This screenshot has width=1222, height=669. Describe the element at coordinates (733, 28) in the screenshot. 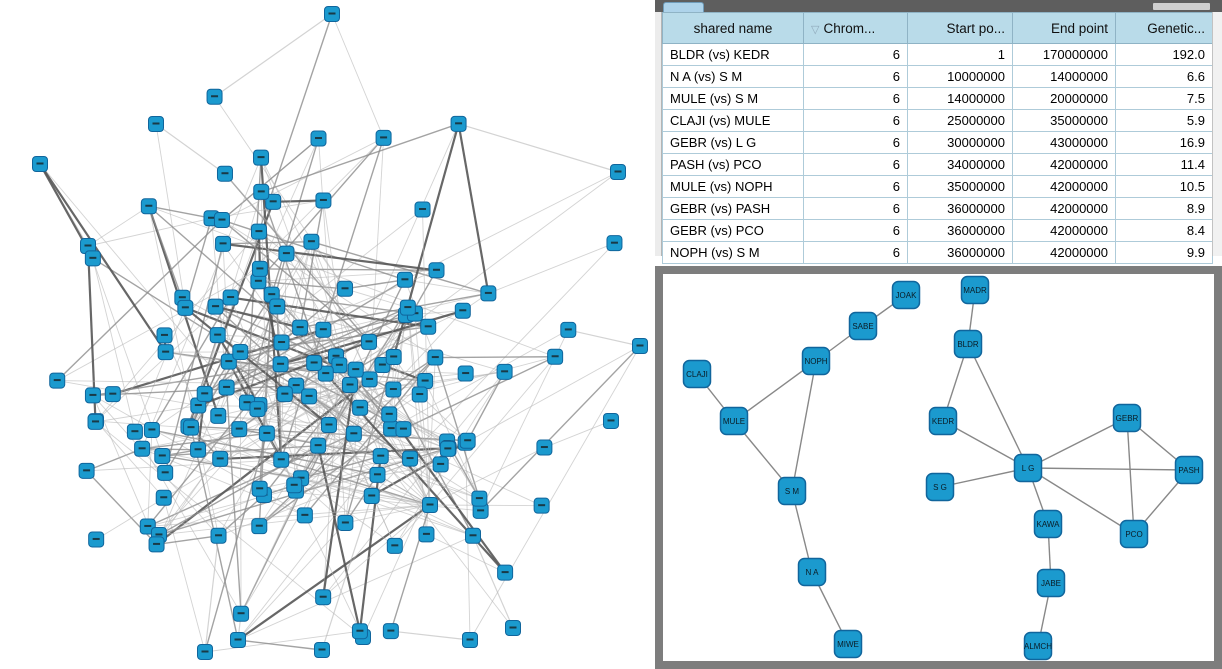

I see `column-header-shared-name: shared name` at that location.